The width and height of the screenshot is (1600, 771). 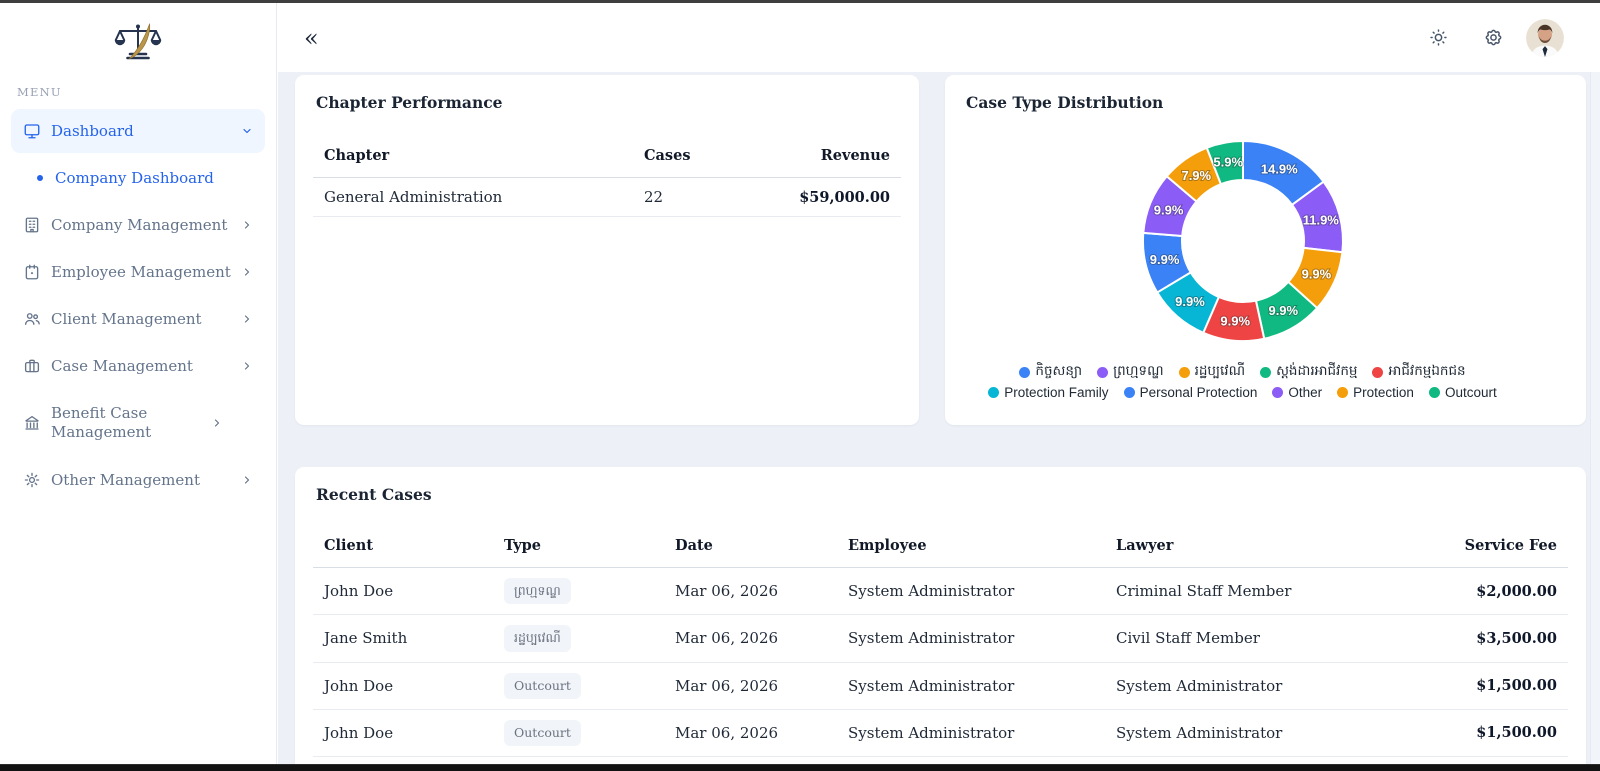 I want to click on user-avatar, so click(x=1545, y=37).